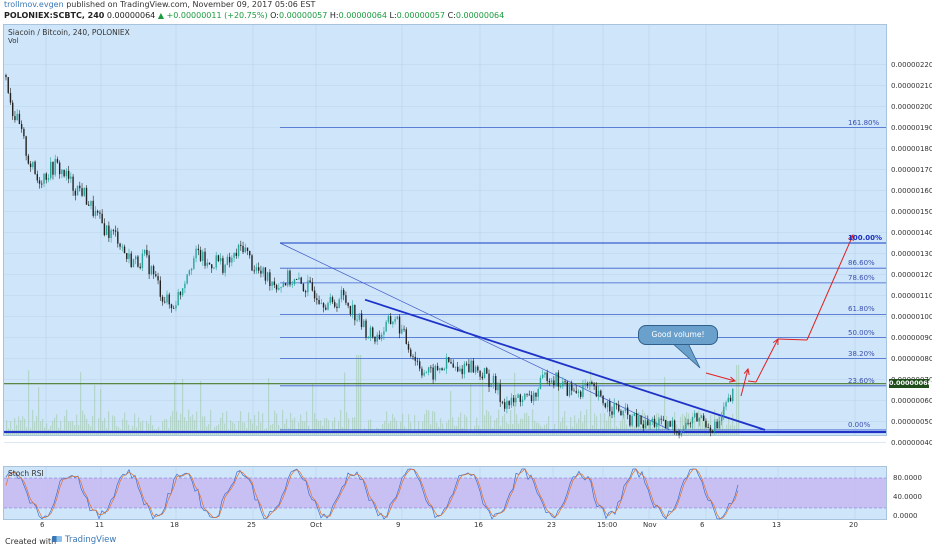 This screenshot has width=932, height=550. I want to click on price-axis, so click(909, 272).